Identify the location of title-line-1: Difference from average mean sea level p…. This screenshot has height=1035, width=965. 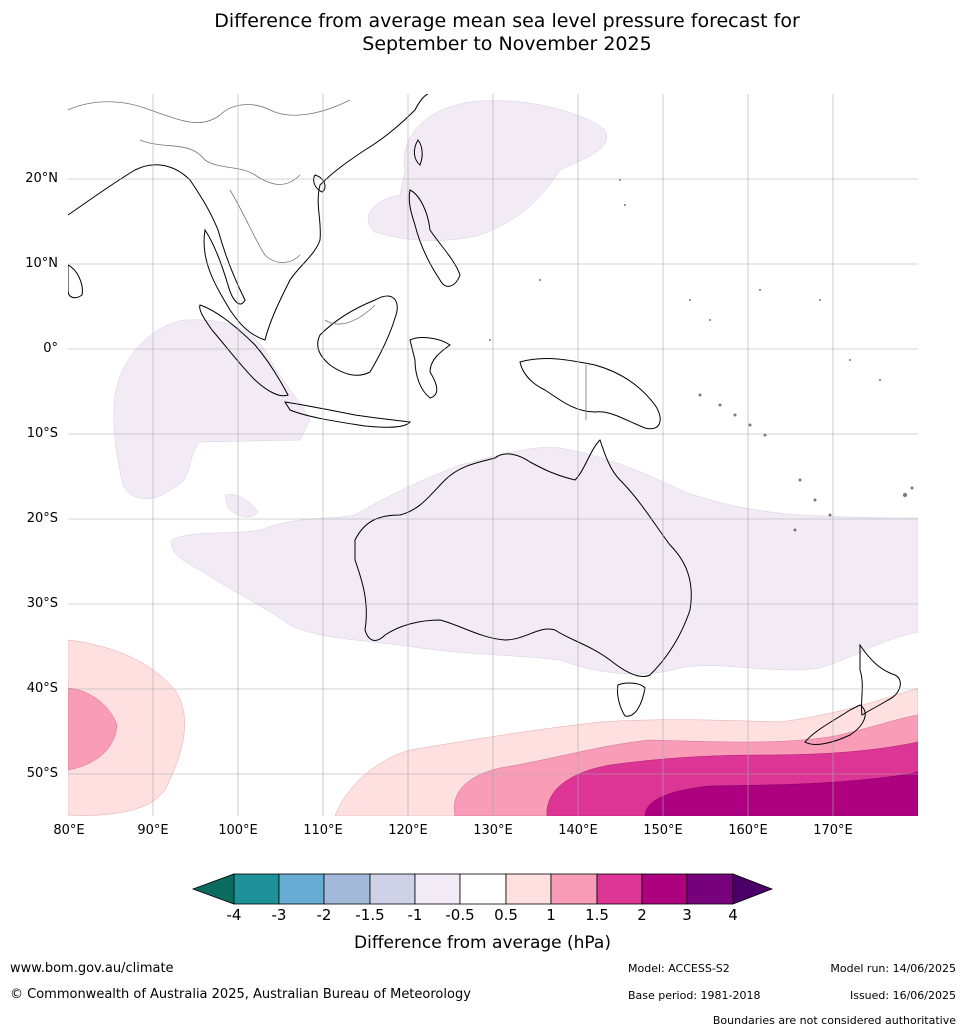
(507, 21).